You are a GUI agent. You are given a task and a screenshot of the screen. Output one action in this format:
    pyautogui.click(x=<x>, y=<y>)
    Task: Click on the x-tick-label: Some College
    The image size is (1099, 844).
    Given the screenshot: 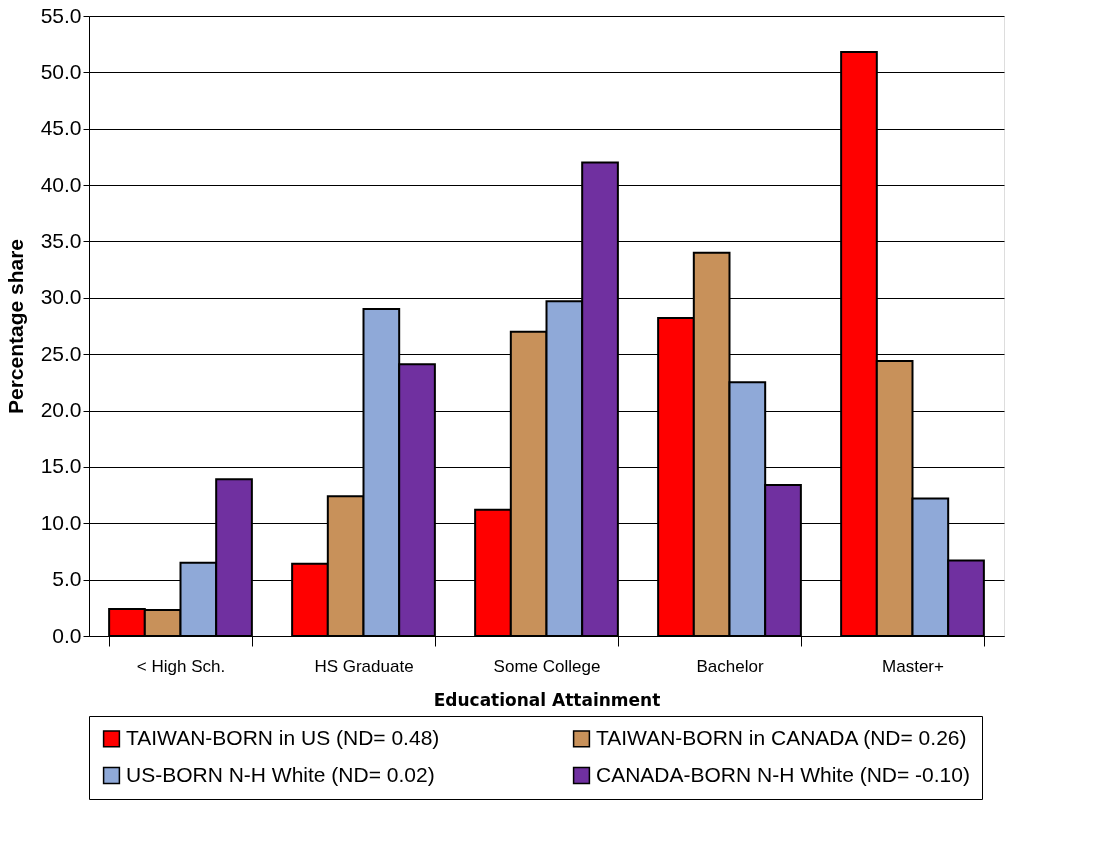 What is the action you would take?
    pyautogui.click(x=547, y=666)
    